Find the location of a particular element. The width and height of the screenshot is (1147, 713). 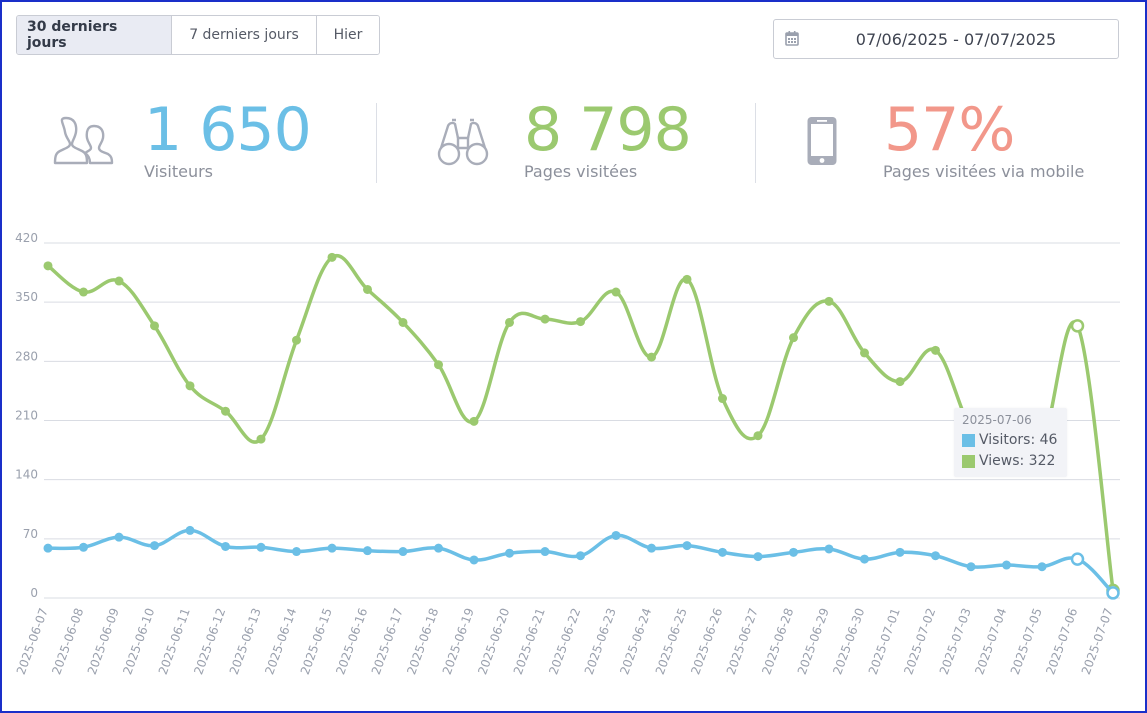

x-tick-label: 2025-06-21 is located at coordinates (529, 641).